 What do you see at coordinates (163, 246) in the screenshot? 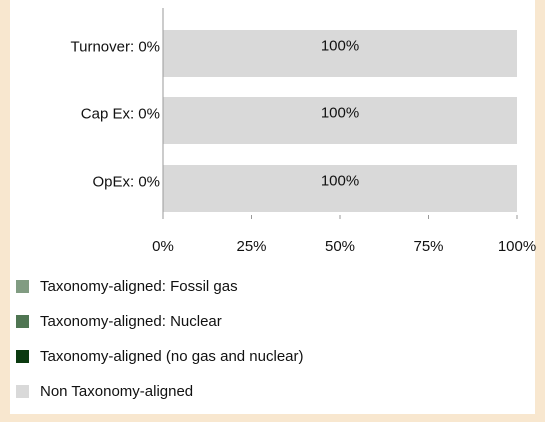
I see `x-tick-label: 0%` at bounding box center [163, 246].